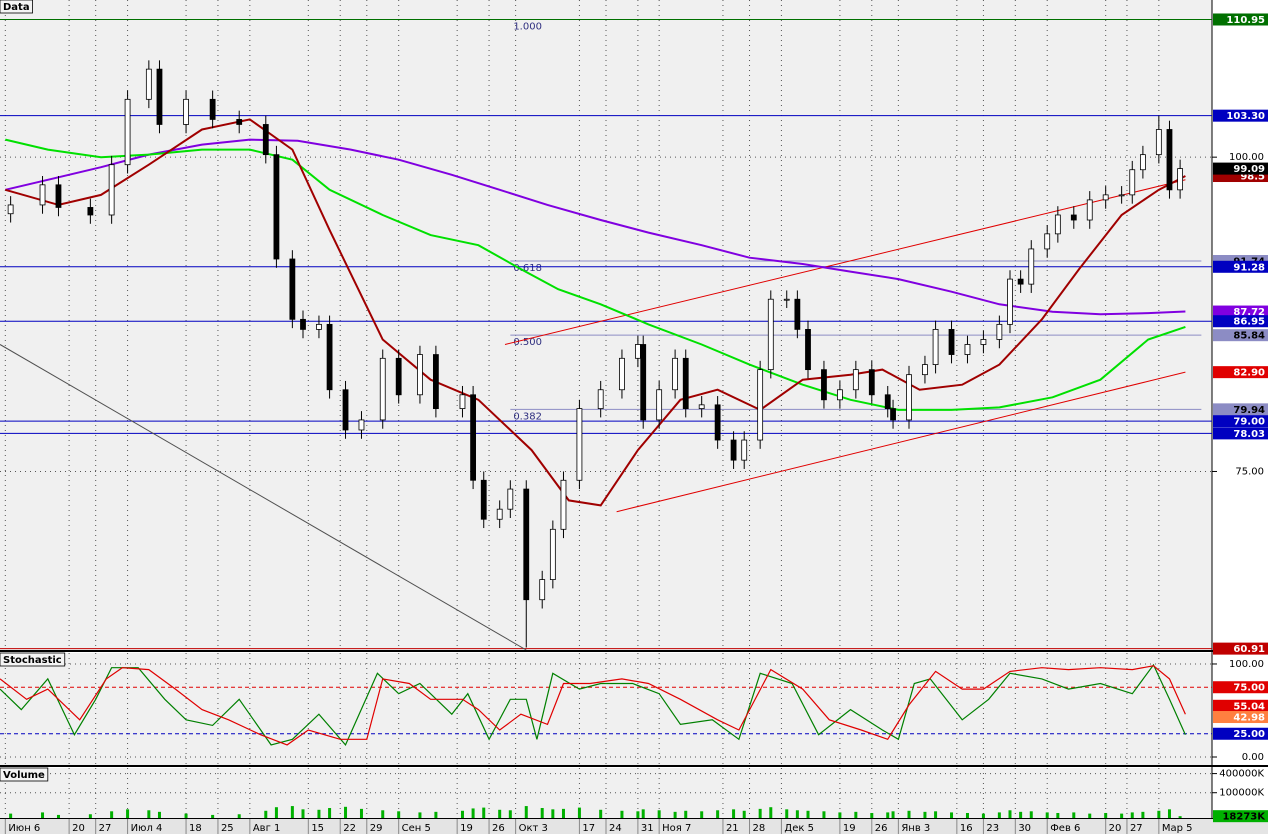 The width and height of the screenshot is (1268, 834). What do you see at coordinates (1240, 816) in the screenshot?
I see `last-volume-box` at bounding box center [1240, 816].